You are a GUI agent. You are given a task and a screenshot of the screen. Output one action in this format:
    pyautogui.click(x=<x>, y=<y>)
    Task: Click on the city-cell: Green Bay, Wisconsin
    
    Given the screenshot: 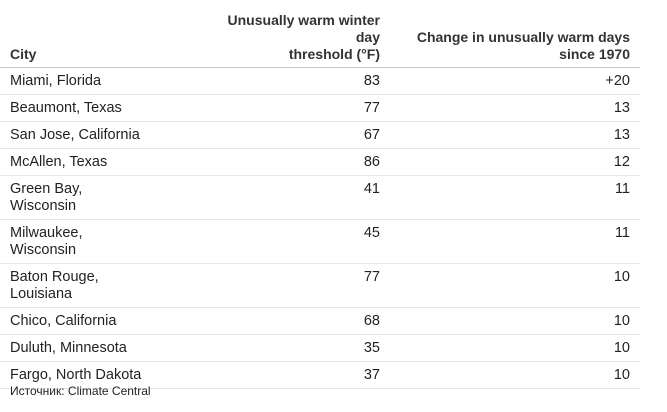 What is the action you would take?
    pyautogui.click(x=97, y=197)
    